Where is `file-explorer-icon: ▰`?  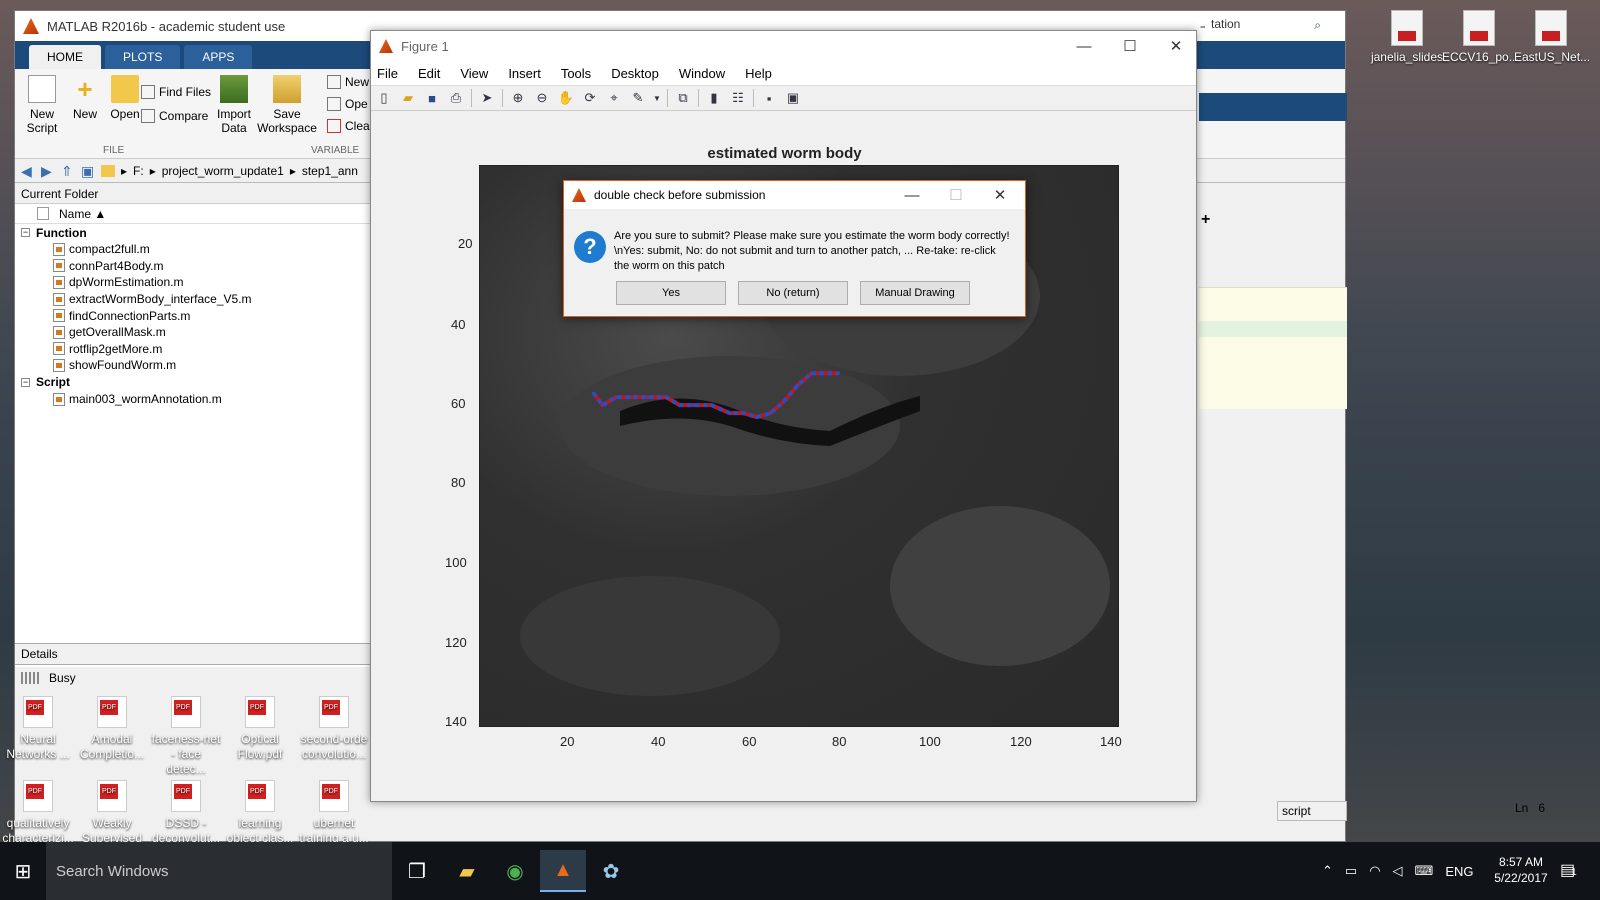
file-explorer-icon: ▰ is located at coordinates (467, 871).